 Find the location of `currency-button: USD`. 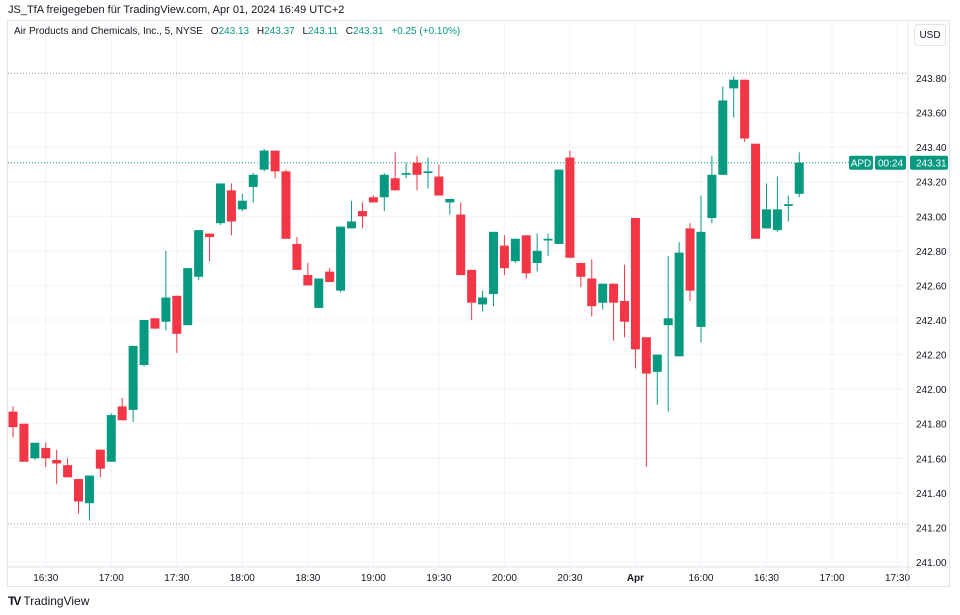

currency-button: USD is located at coordinates (930, 35).